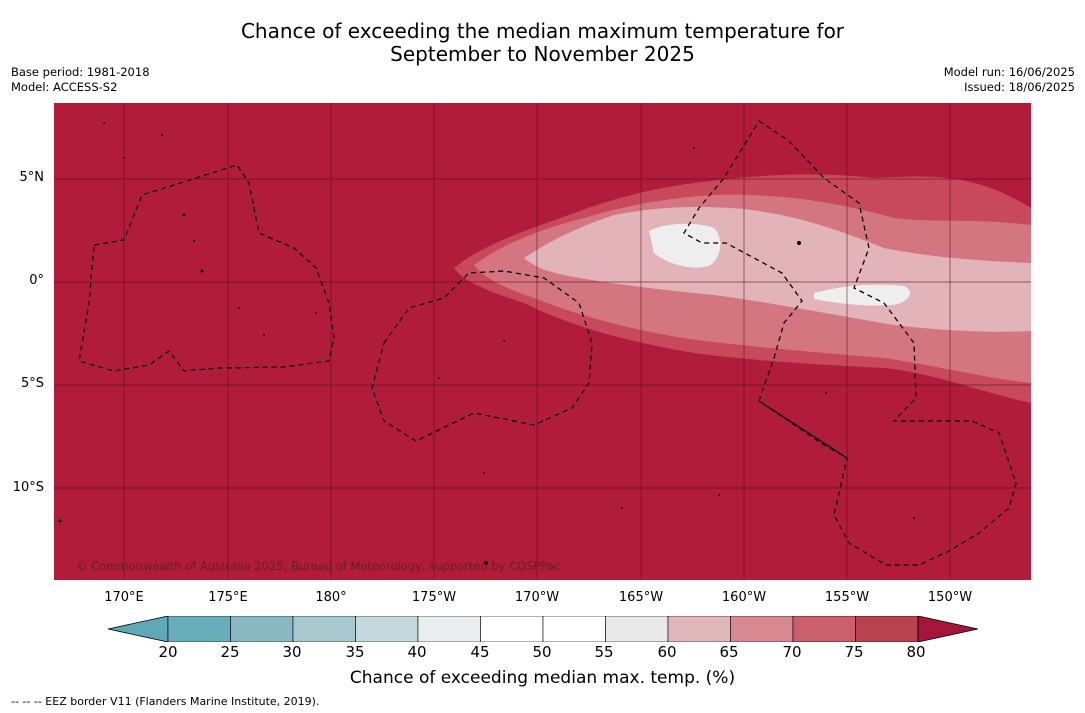 This screenshot has width=1085, height=713. I want to click on colorbar, so click(543, 629).